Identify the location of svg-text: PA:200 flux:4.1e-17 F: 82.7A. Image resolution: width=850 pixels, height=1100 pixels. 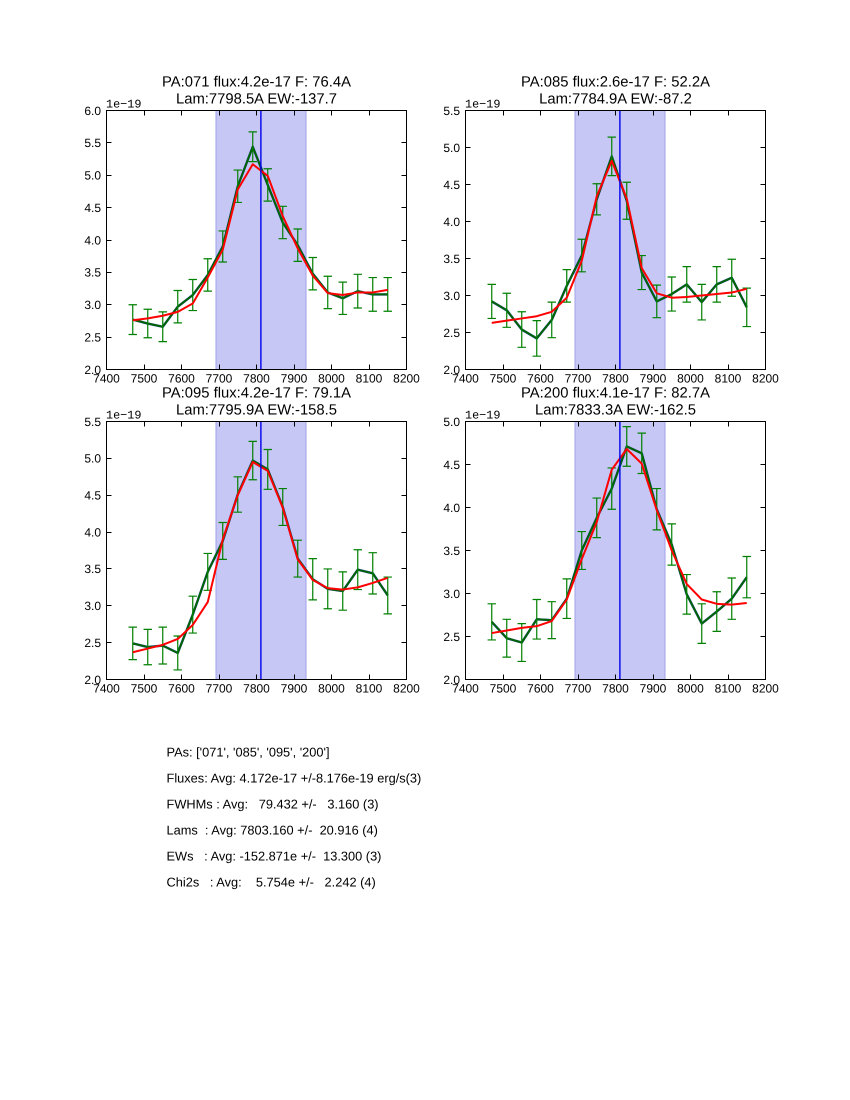
(615, 394).